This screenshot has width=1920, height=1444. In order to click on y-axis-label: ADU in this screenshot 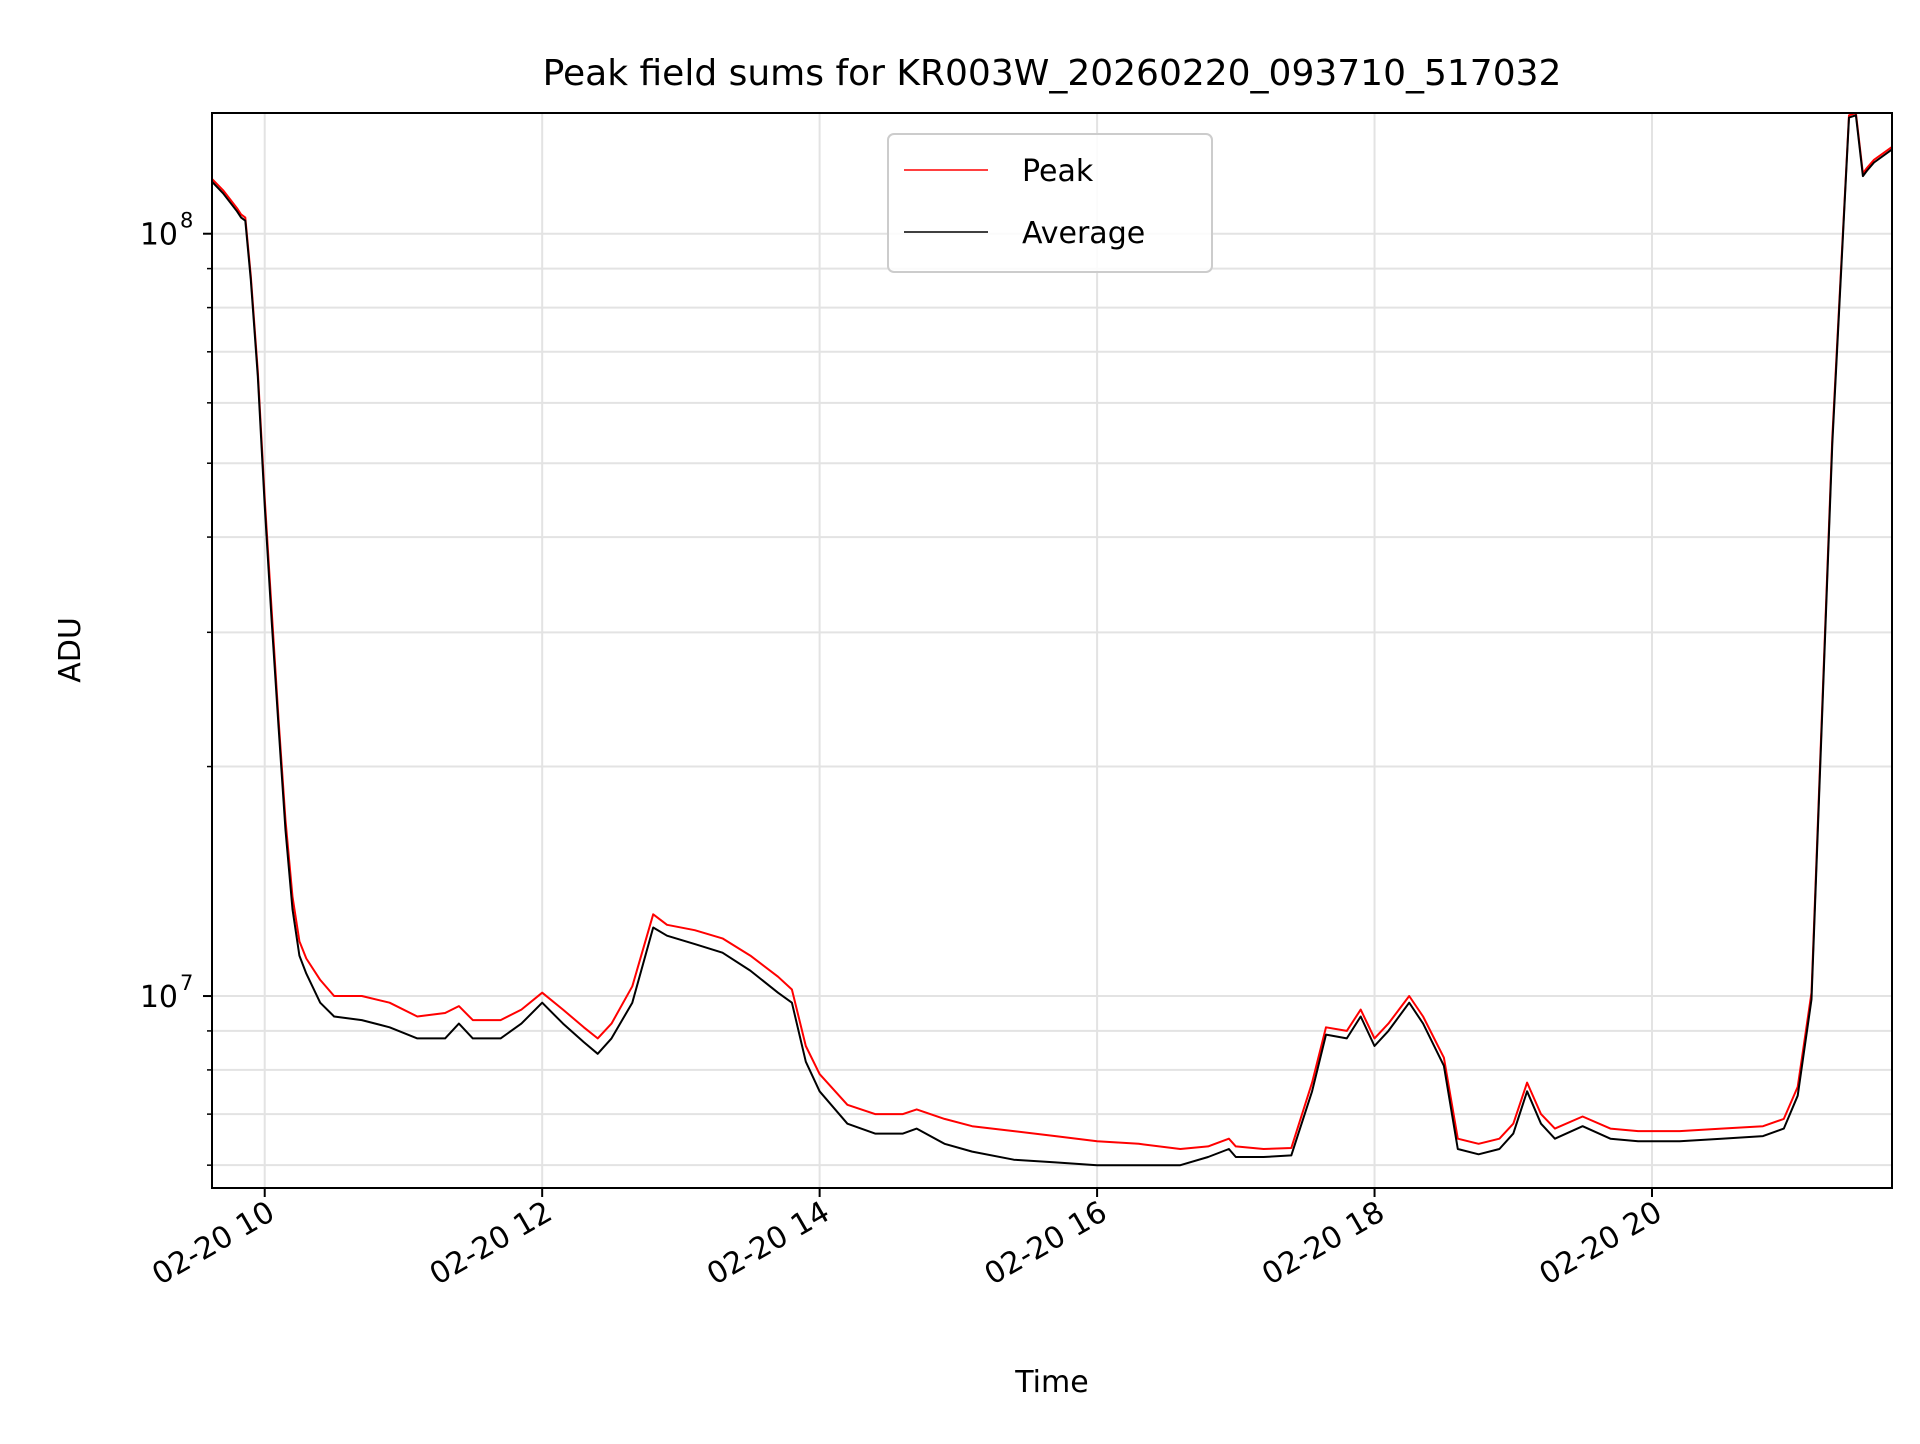, I will do `click(70, 650)`.